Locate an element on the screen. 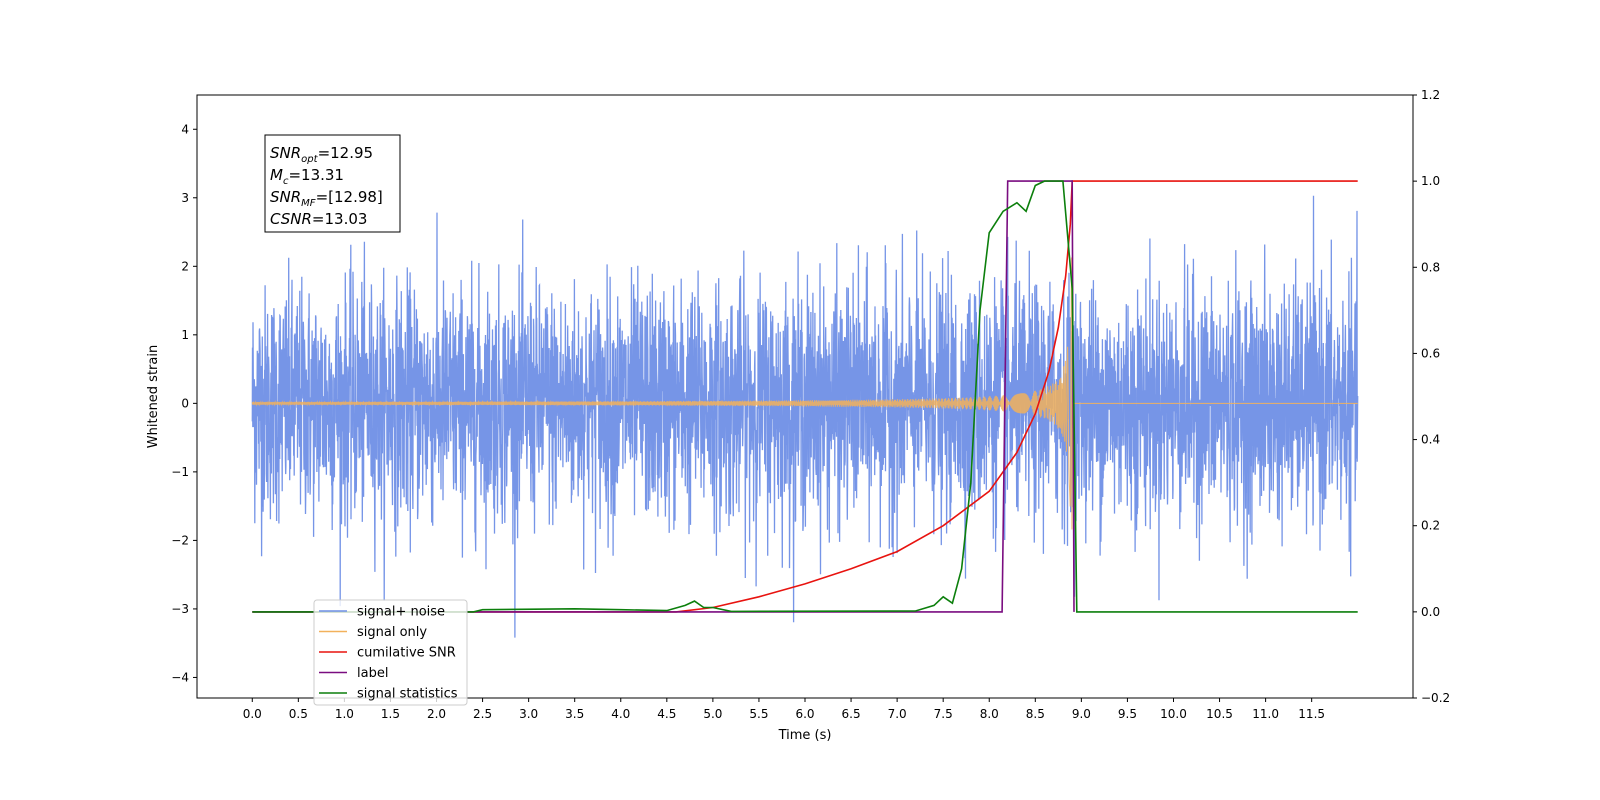 The height and width of the screenshot is (800, 1600). y-tick-label: −4 is located at coordinates (180, 677).